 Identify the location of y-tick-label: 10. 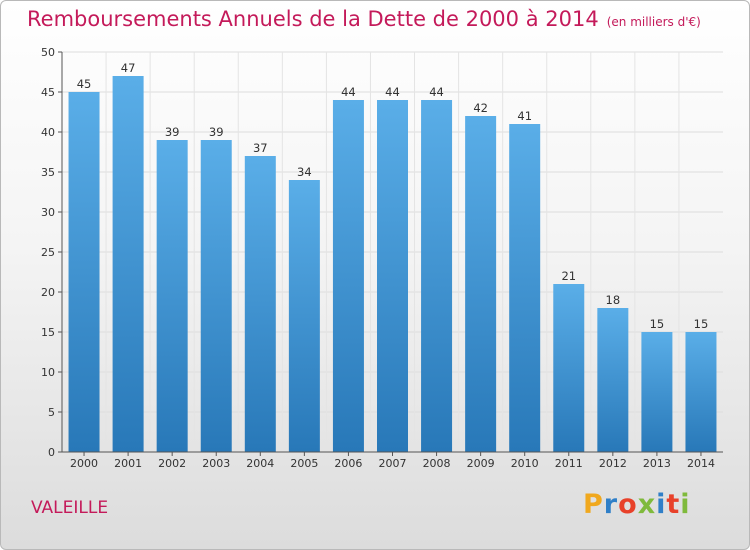
(48, 372).